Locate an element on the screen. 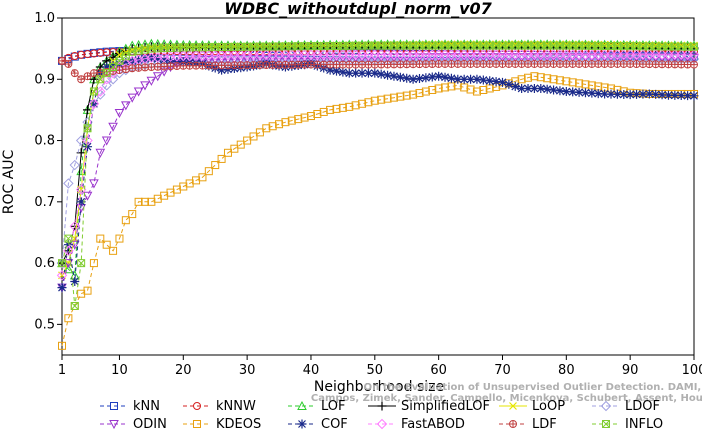 Image resolution: width=702 pixels, height=434 pixels. legend-item-ldof: LDOF is located at coordinates (626, 406).